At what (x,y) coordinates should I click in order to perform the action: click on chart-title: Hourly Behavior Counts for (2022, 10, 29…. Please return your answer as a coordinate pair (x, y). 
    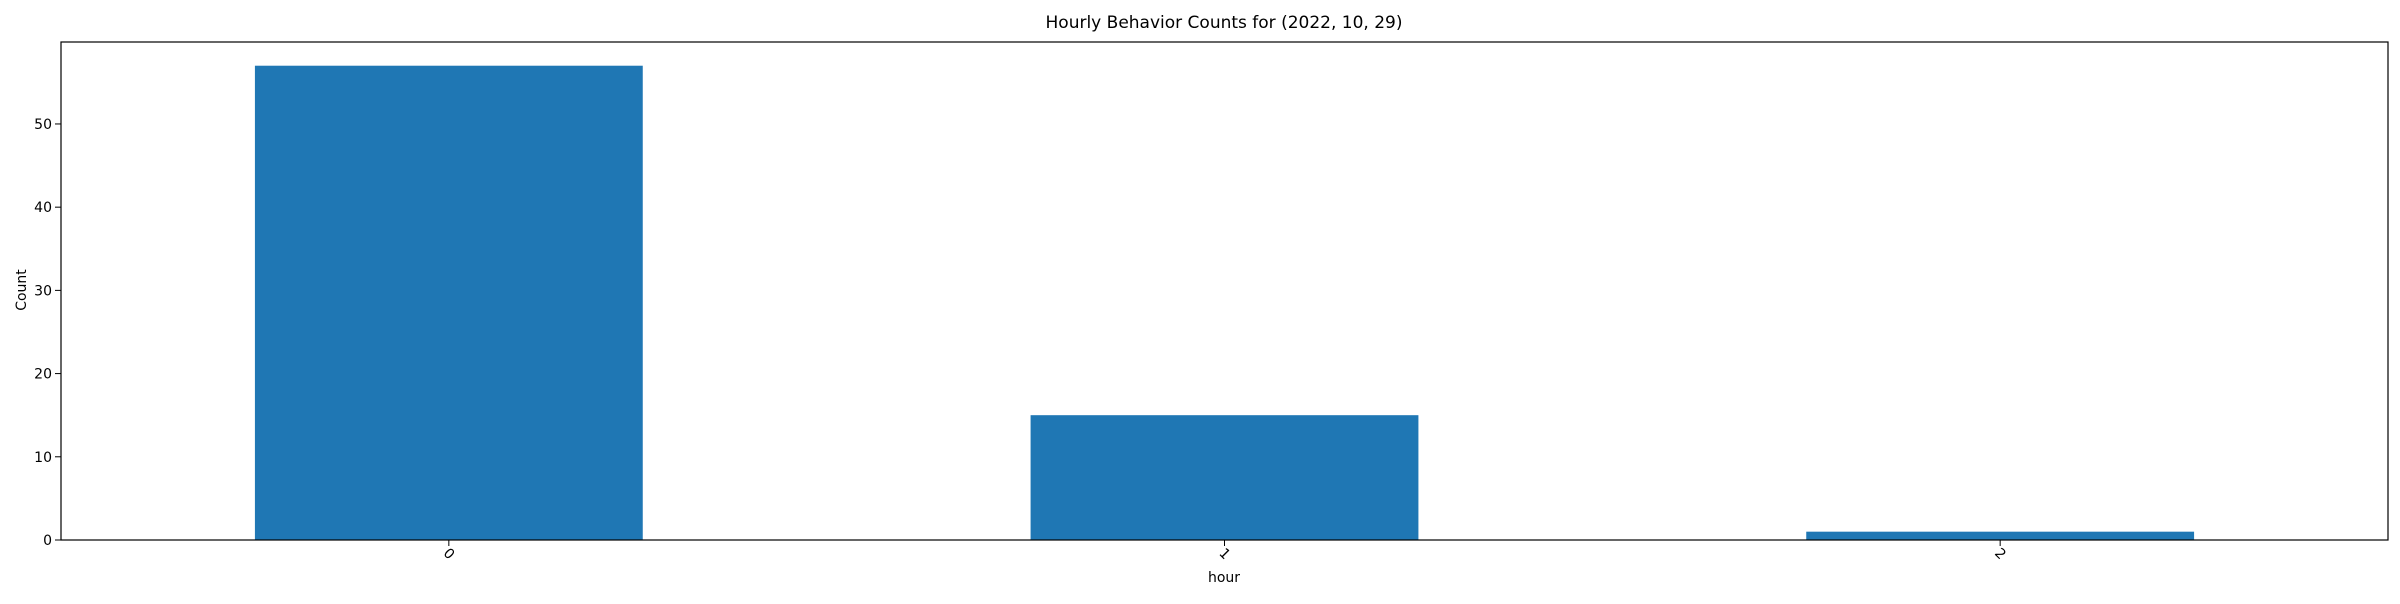
    Looking at the image, I should click on (1224, 23).